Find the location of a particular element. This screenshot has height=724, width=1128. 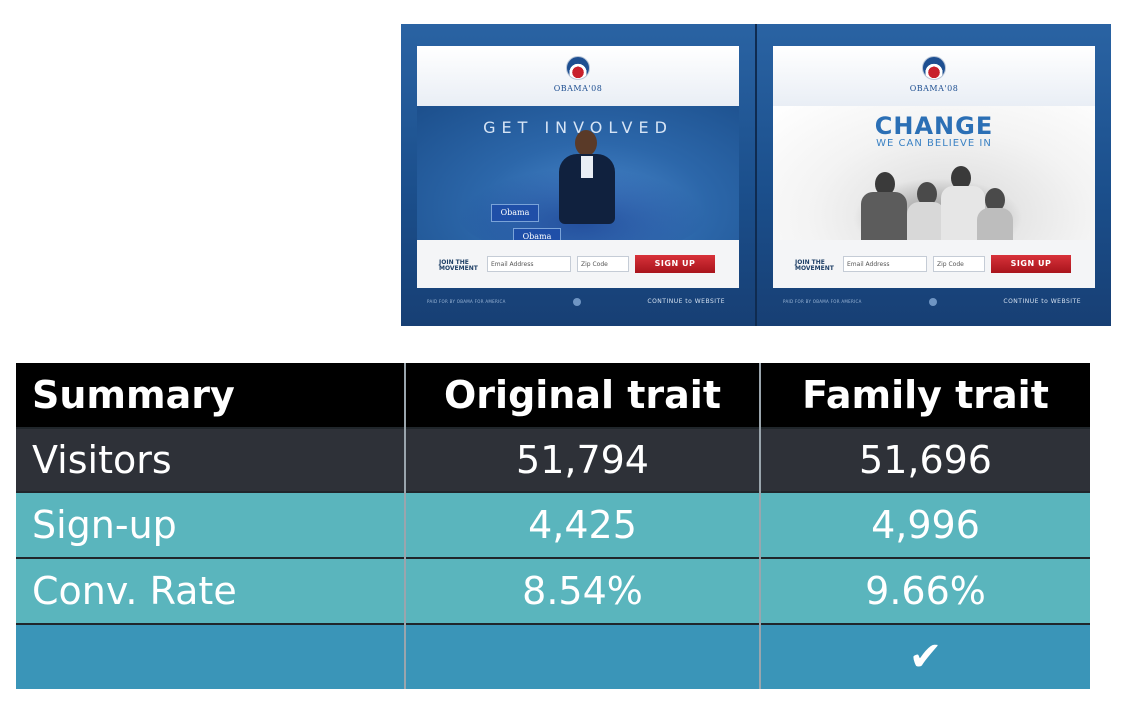

winner-check-icon: ✔ is located at coordinates (925, 656).